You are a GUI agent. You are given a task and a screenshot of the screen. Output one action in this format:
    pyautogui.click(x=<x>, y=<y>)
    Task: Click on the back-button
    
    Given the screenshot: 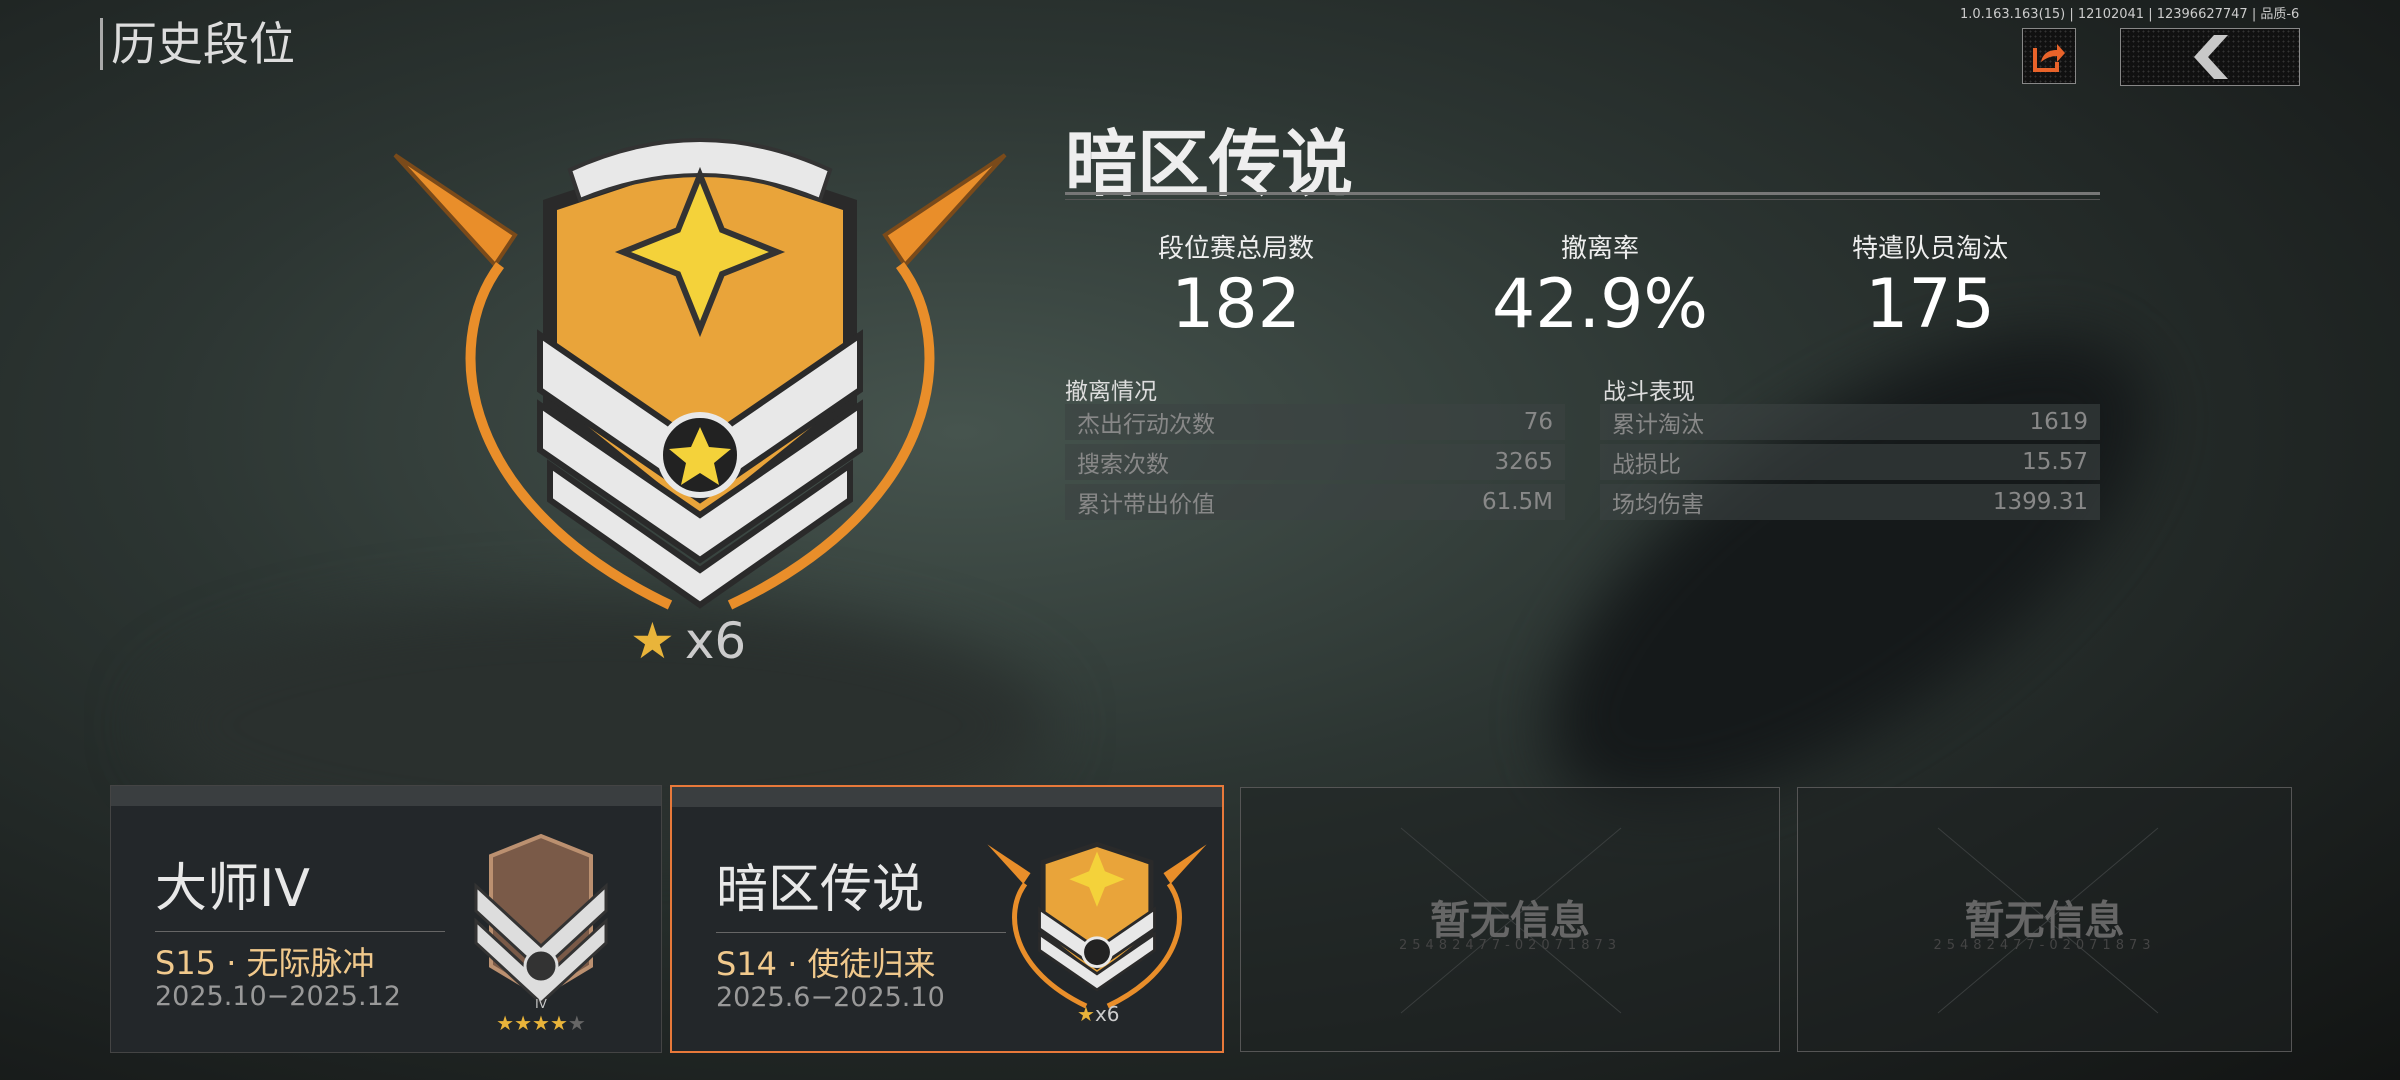 What is the action you would take?
    pyautogui.click(x=2210, y=57)
    